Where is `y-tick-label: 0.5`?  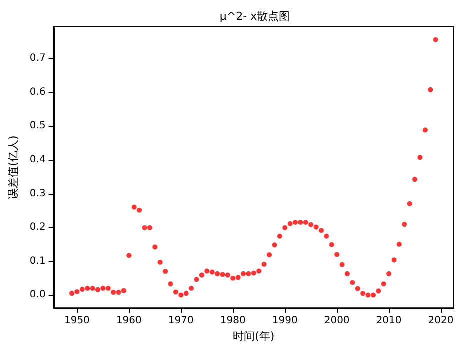 y-tick-label: 0.5 is located at coordinates (38, 126).